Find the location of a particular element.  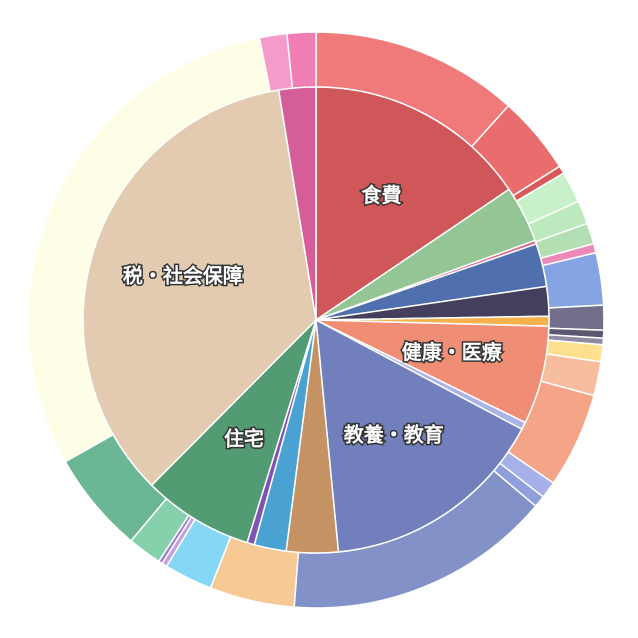

slice-label-6: 健康・医療 is located at coordinates (452, 352).